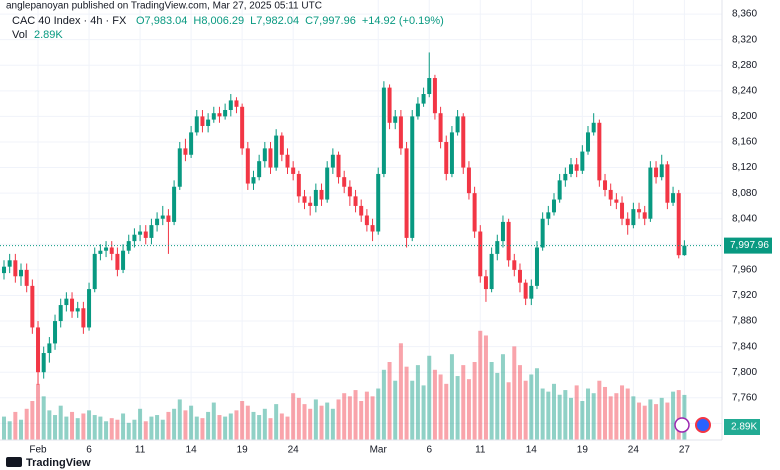  Describe the element at coordinates (480, 450) in the screenshot. I see `x-tick-label: 11` at that location.